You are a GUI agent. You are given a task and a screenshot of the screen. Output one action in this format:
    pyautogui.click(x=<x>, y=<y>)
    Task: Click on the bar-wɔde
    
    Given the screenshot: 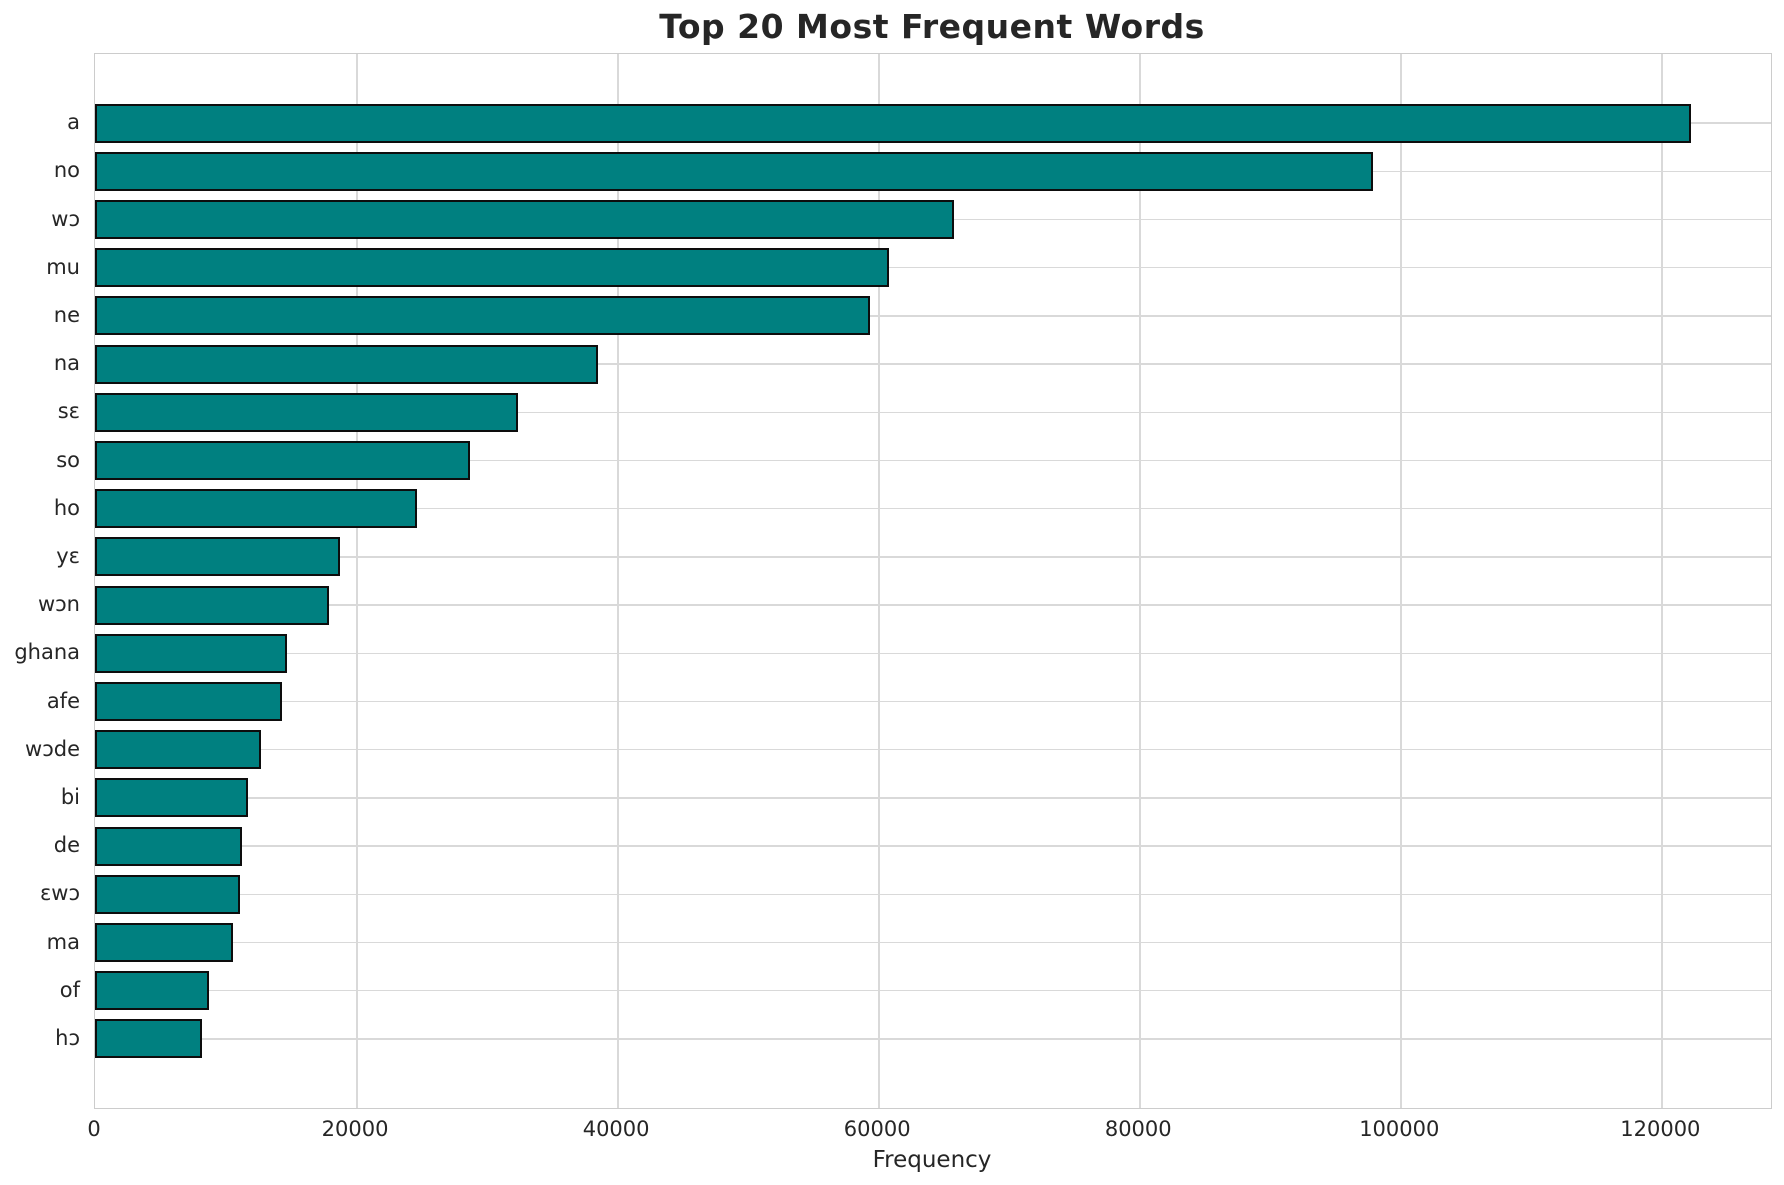 What is the action you would take?
    pyautogui.click(x=178, y=750)
    